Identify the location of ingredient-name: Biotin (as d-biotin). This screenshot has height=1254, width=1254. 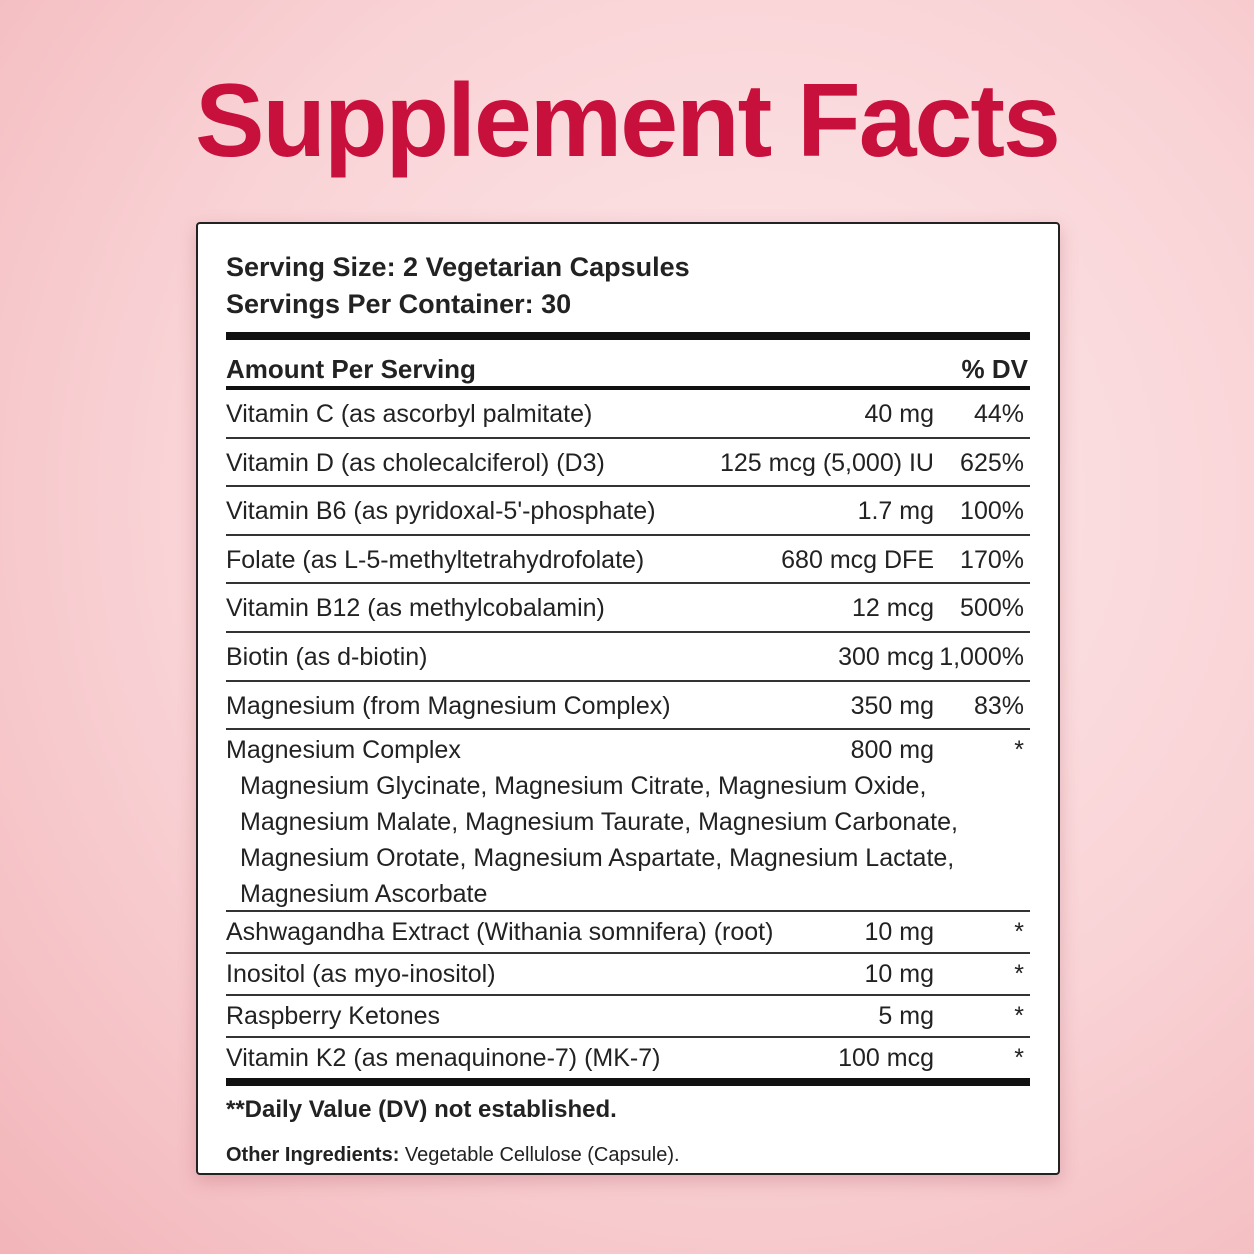
(327, 656).